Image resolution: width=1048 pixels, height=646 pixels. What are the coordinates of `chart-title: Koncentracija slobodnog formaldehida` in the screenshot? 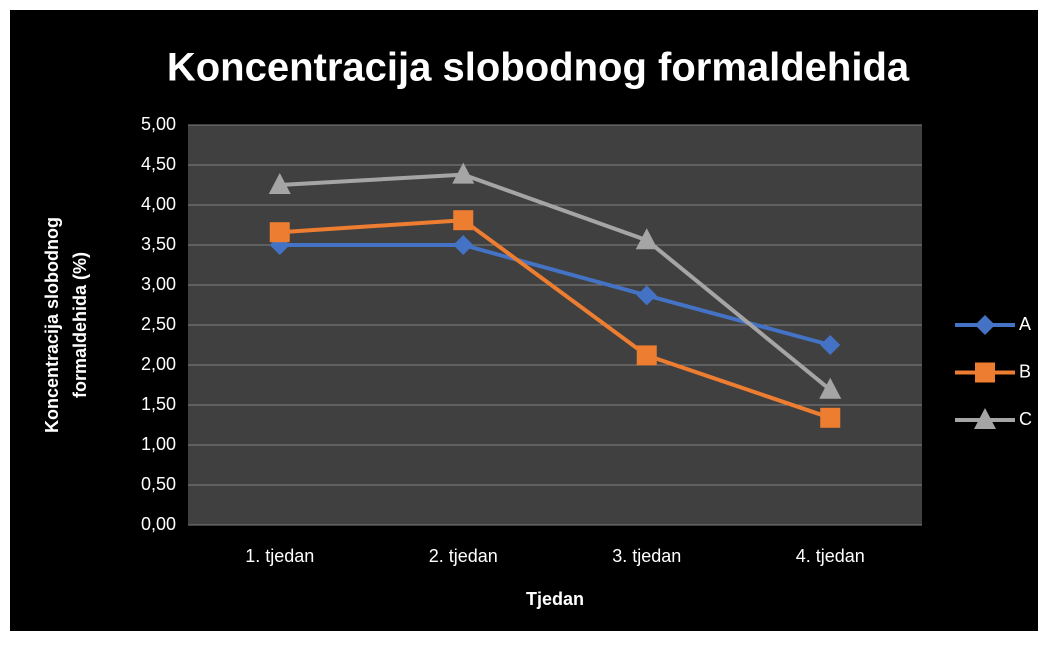 It's located at (538, 68).